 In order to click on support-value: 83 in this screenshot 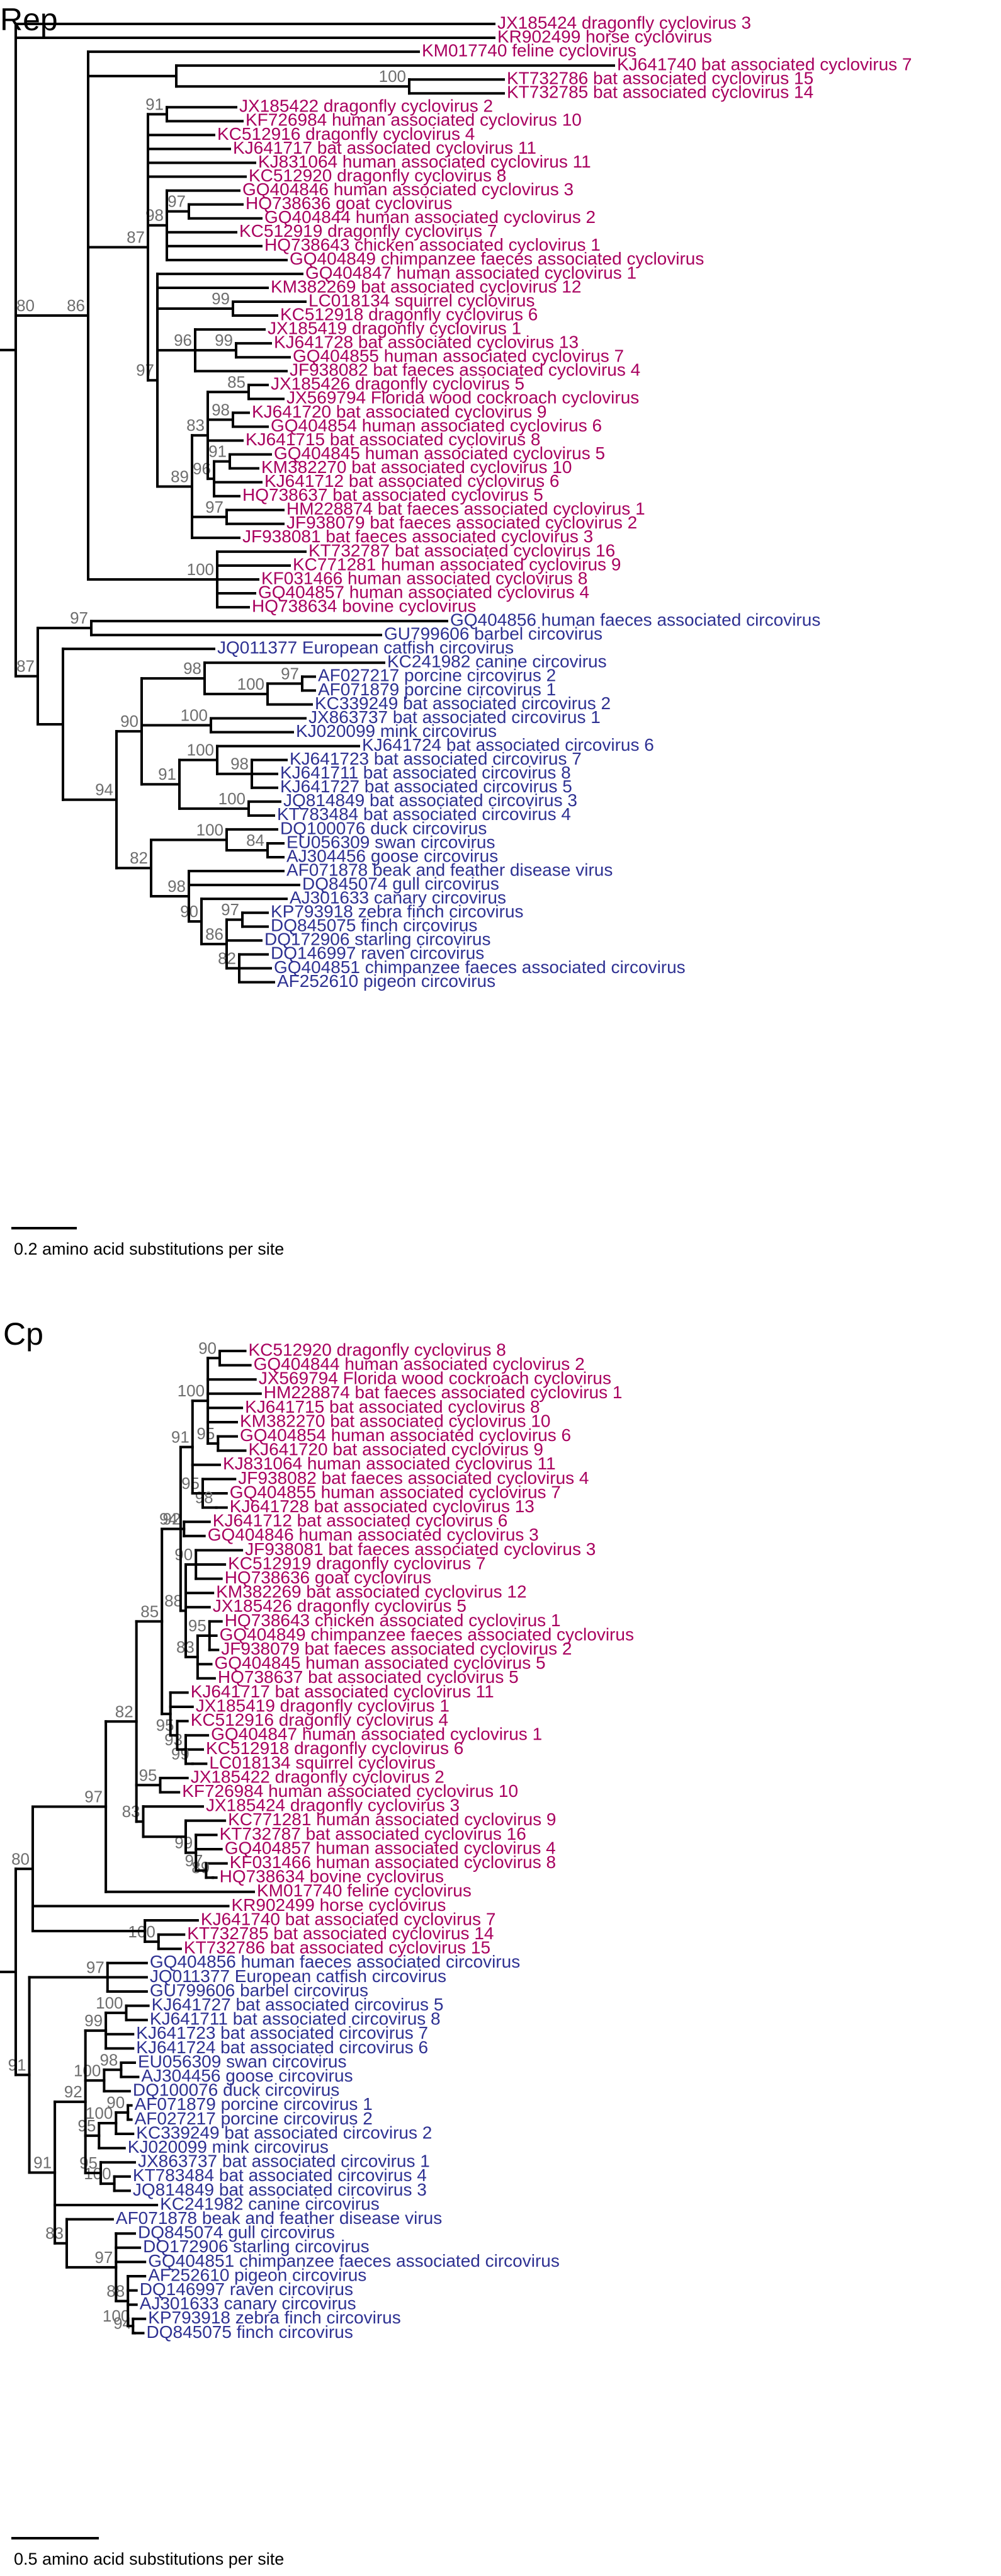, I will do `click(195, 425)`.